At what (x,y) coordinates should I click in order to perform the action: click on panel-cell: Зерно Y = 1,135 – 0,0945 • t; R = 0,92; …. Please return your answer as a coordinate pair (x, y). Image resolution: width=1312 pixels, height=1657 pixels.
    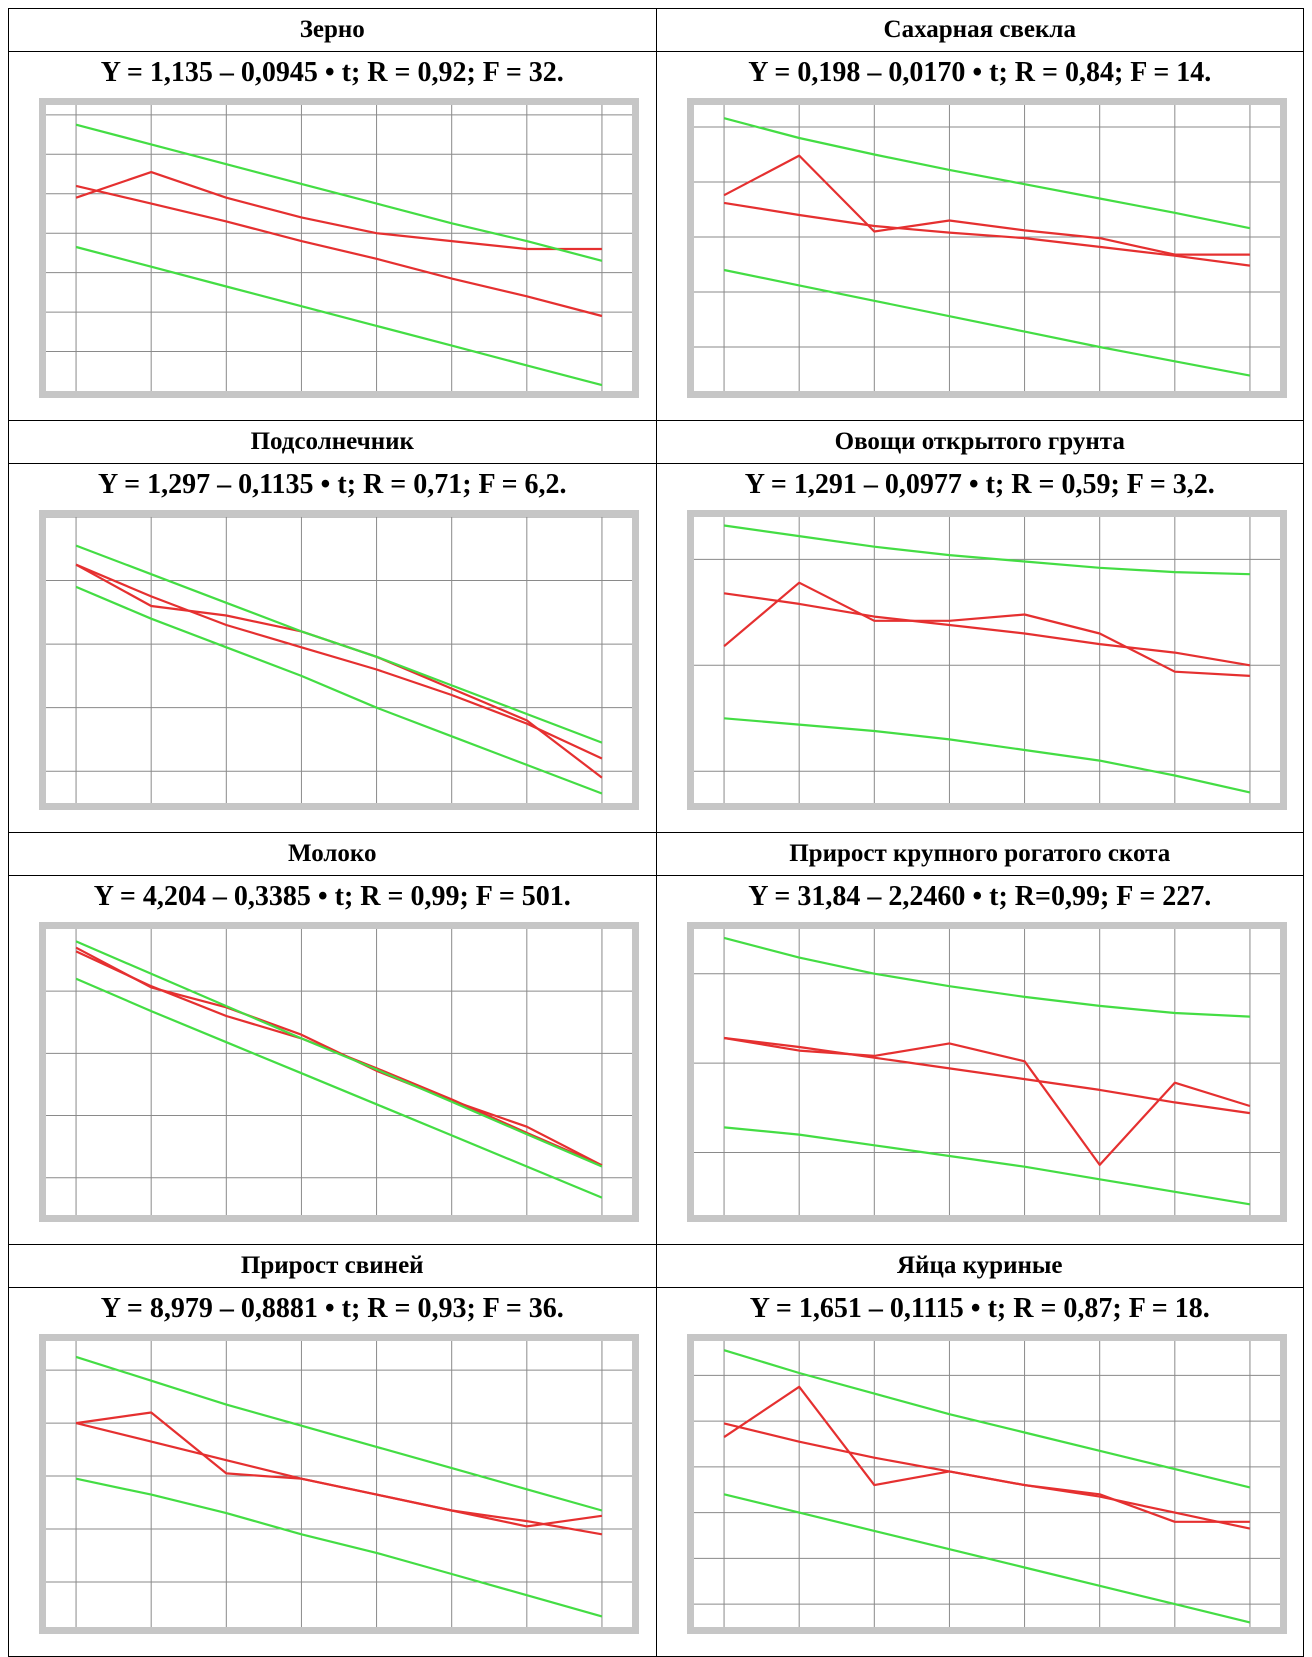
    Looking at the image, I should click on (332, 214).